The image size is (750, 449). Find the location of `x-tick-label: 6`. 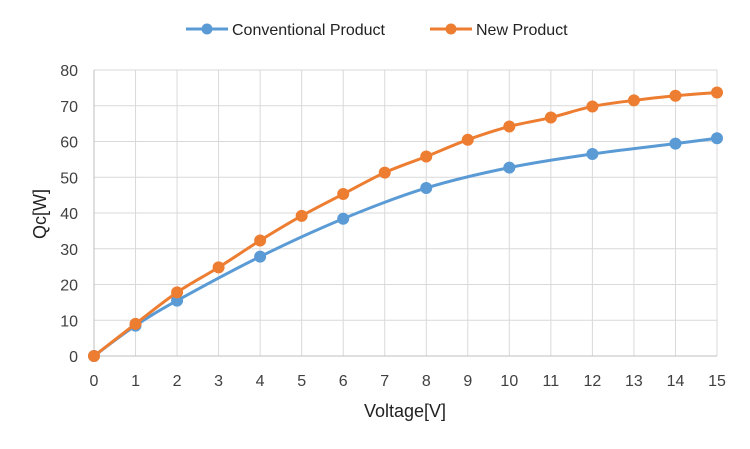

x-tick-label: 6 is located at coordinates (343, 381).